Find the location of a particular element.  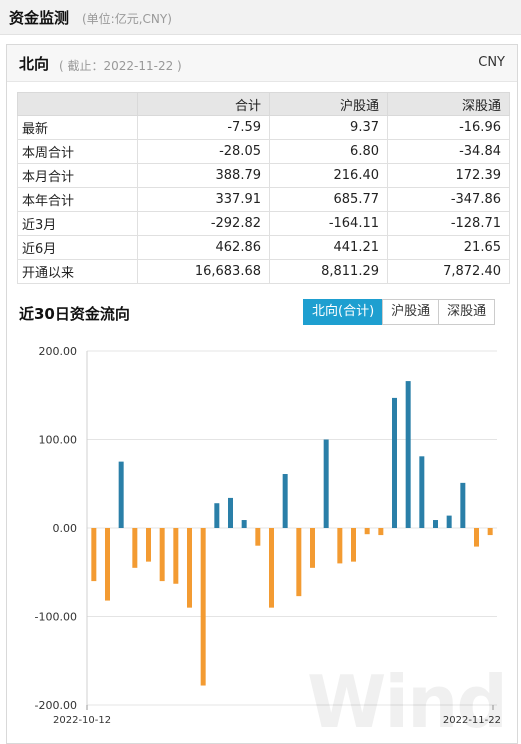

cell-shenzhen: -34.84 is located at coordinates (448, 151).